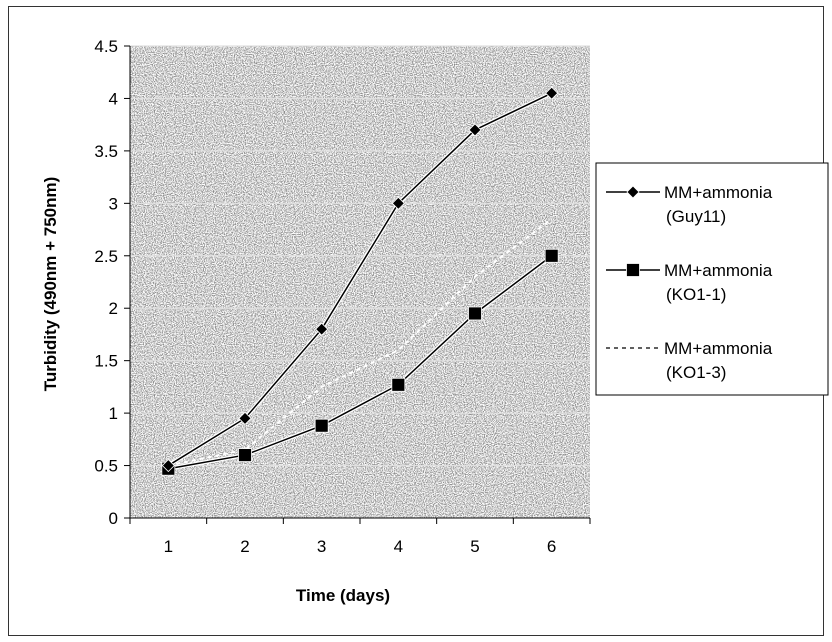 This screenshot has height=642, width=832. Describe the element at coordinates (113, 413) in the screenshot. I see `y-tick-label: 1` at that location.